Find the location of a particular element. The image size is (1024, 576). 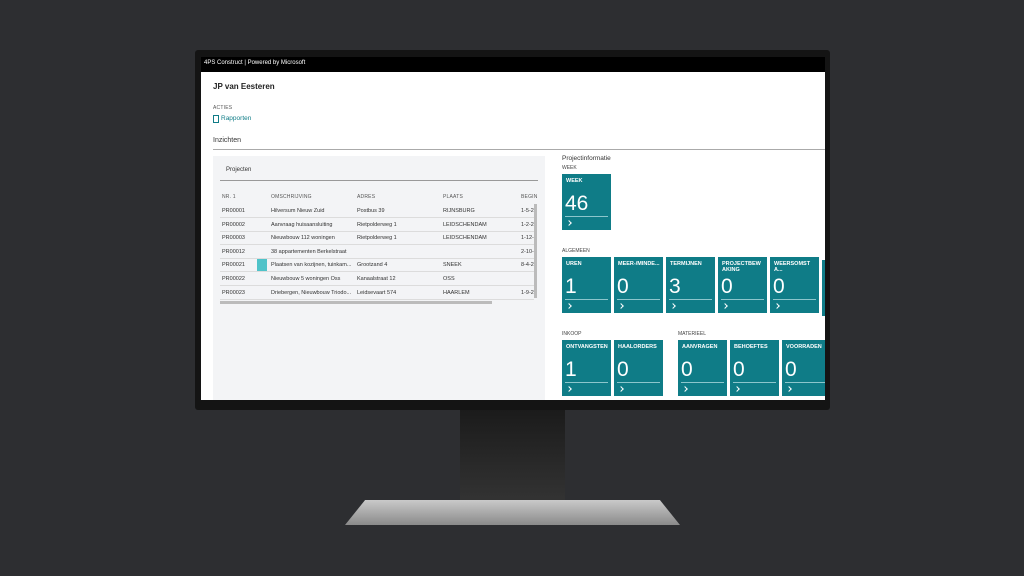

window-title: 4PS Construct | Powered by Microsoft is located at coordinates (255, 63).